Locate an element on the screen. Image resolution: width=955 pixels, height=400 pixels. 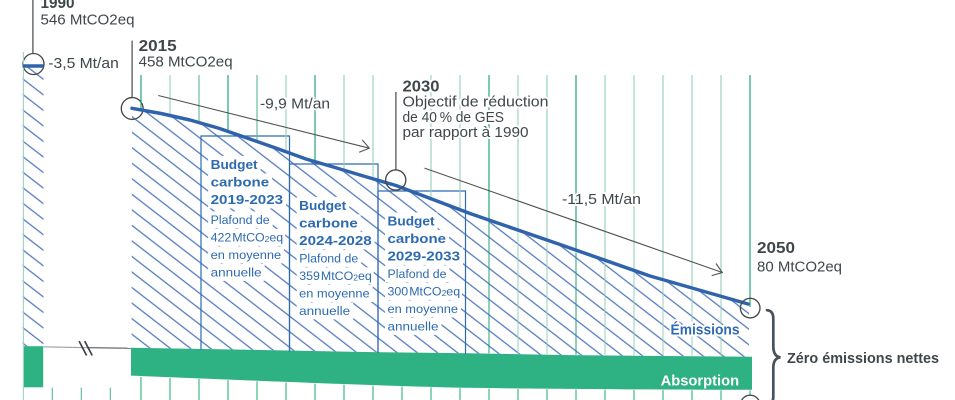
svg-text: Zéro émissions nettes is located at coordinates (863, 359).